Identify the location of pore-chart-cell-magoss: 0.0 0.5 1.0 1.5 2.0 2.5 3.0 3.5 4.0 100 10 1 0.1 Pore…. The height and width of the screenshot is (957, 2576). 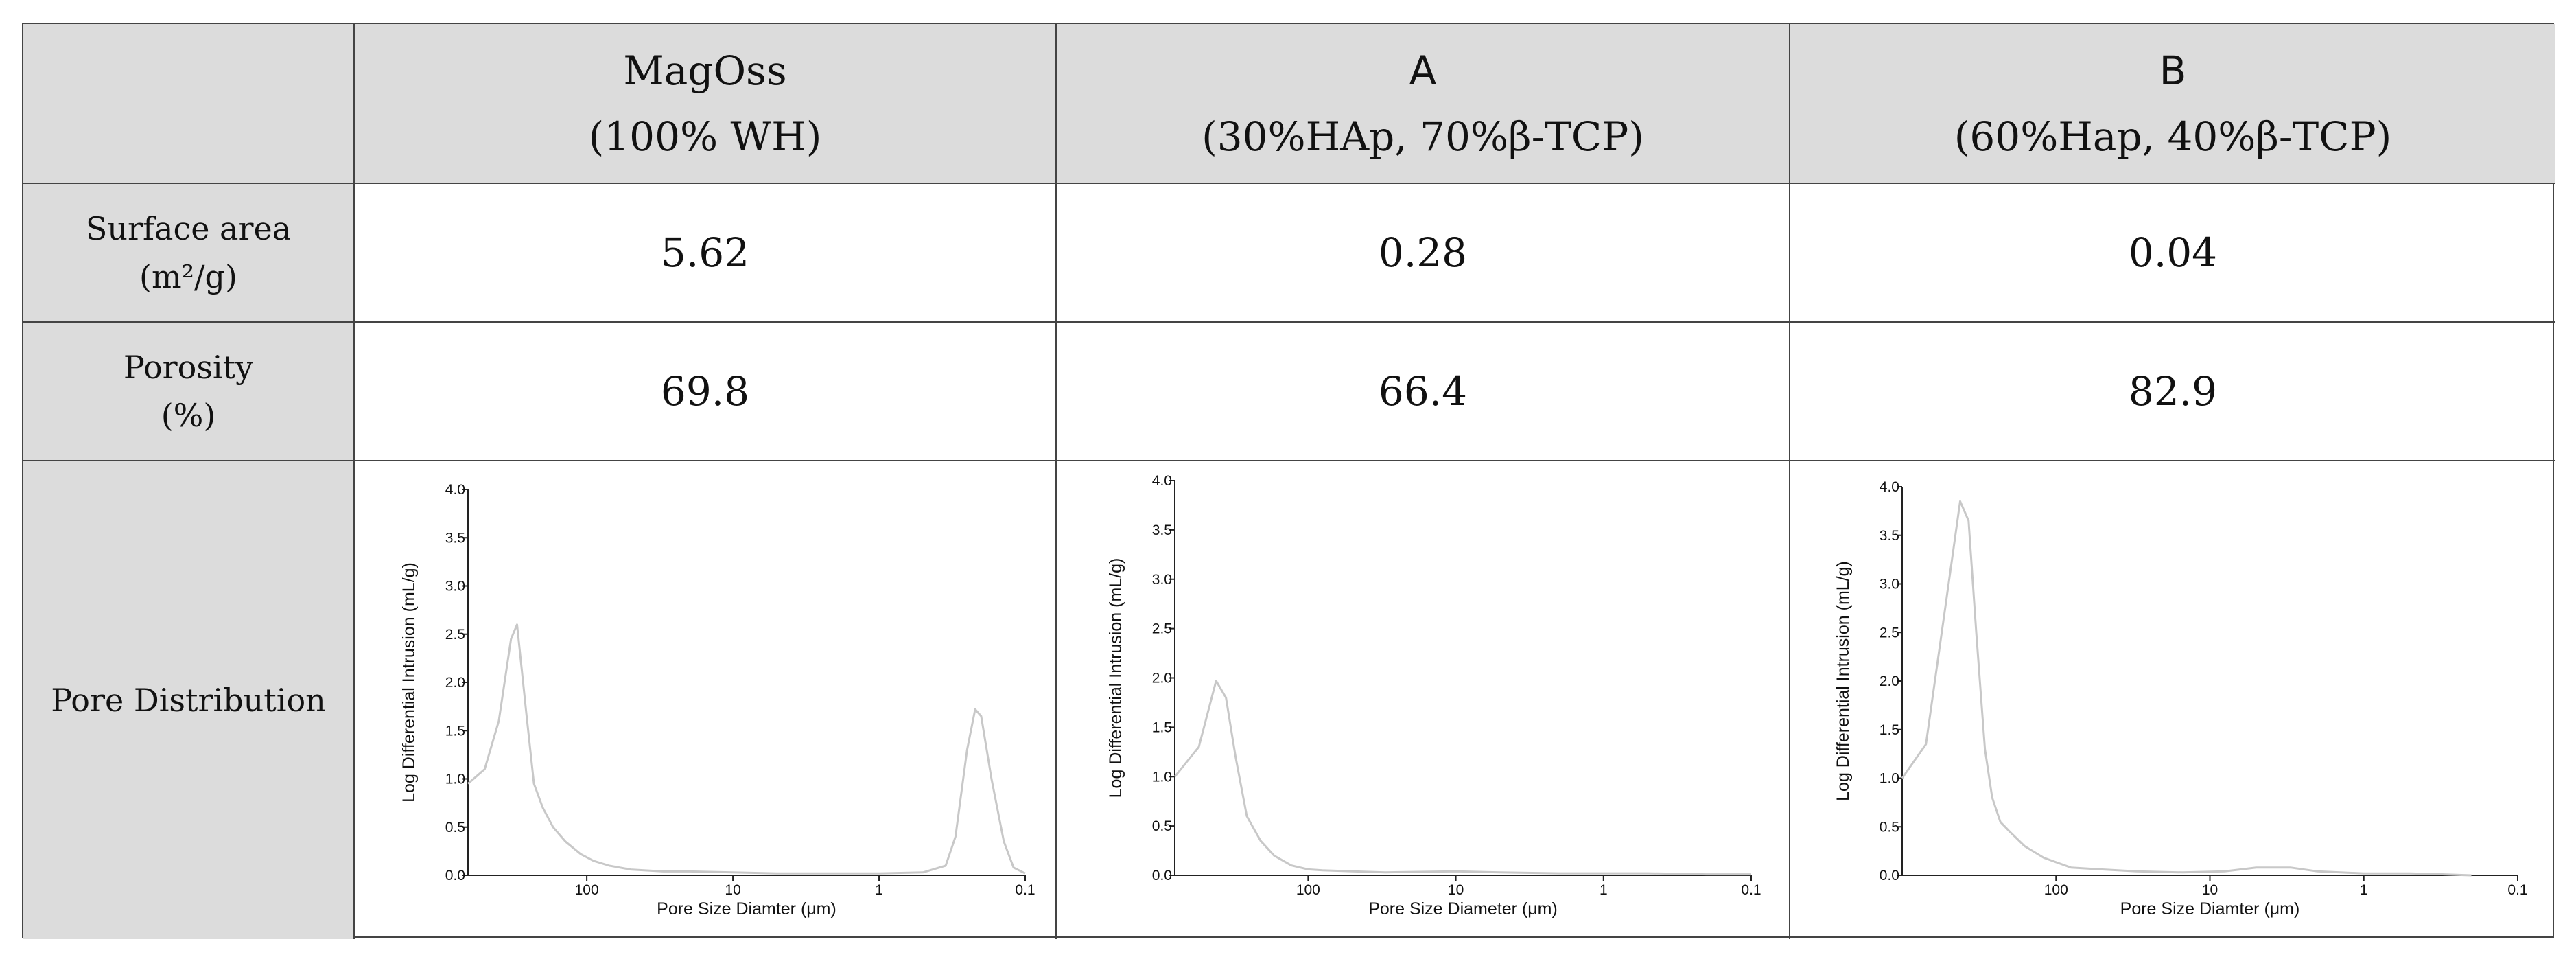
(706, 700).